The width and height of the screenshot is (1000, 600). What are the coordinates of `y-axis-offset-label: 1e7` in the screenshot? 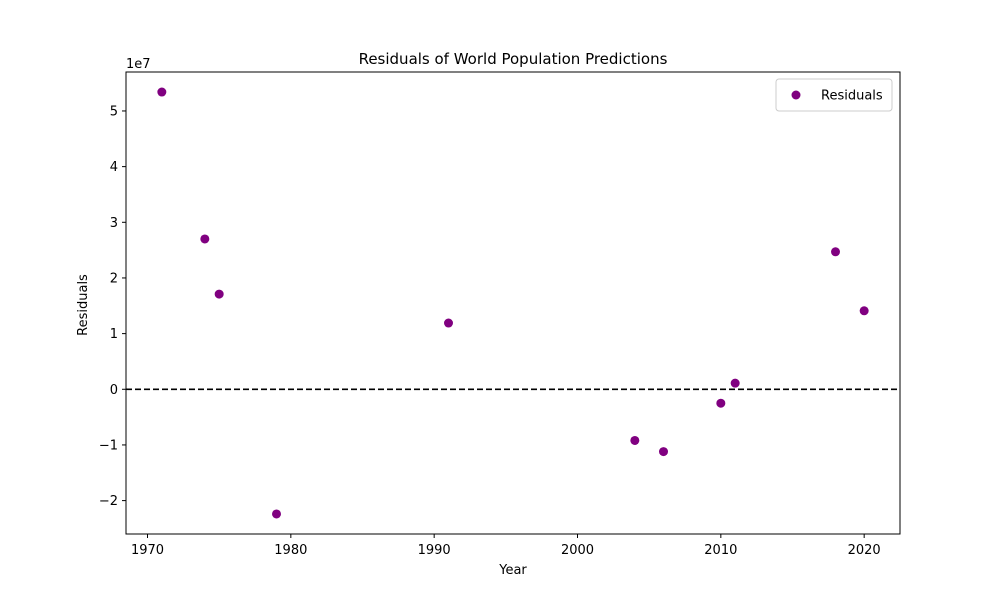 It's located at (138, 64).